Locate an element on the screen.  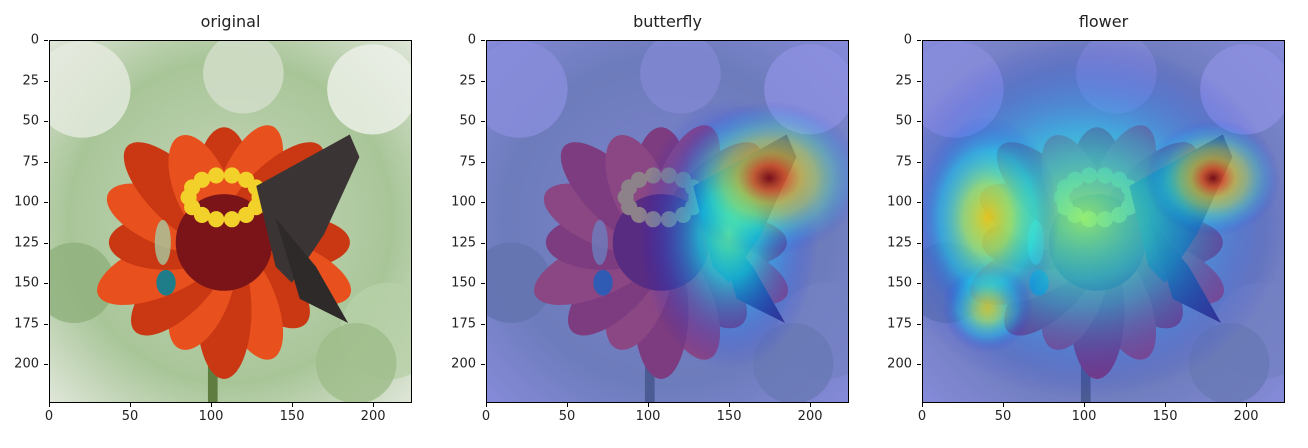
fly is located at coordinates (166, 282).